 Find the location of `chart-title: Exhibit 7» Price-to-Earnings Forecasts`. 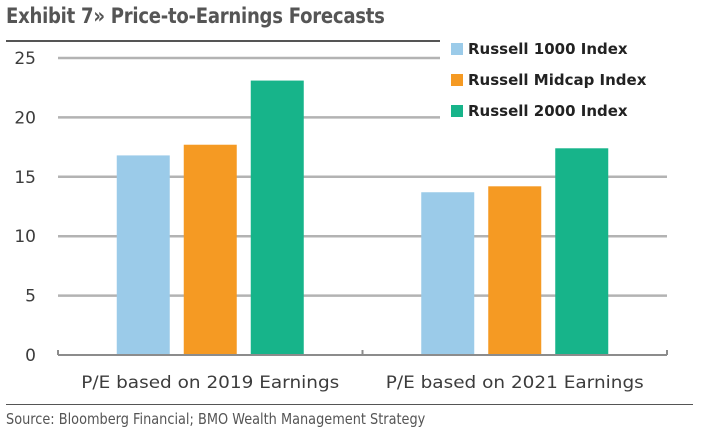

chart-title: Exhibit 7» Price-to-Earnings Forecasts is located at coordinates (195, 16).